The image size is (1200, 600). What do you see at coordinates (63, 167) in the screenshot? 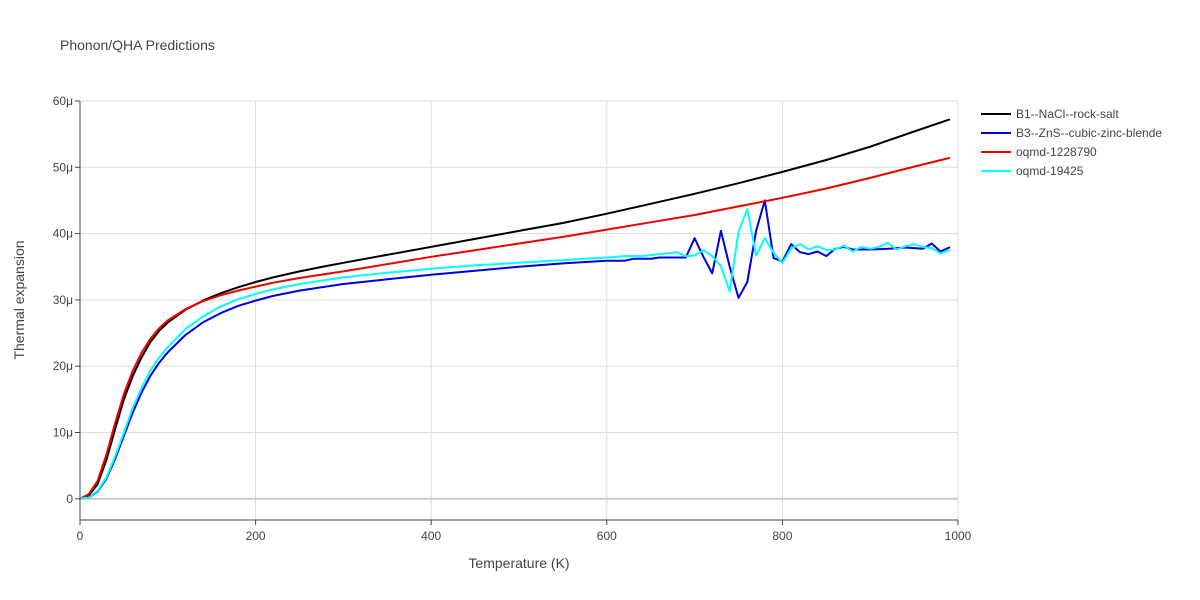
I see `y-tick-label: 50μ` at bounding box center [63, 167].